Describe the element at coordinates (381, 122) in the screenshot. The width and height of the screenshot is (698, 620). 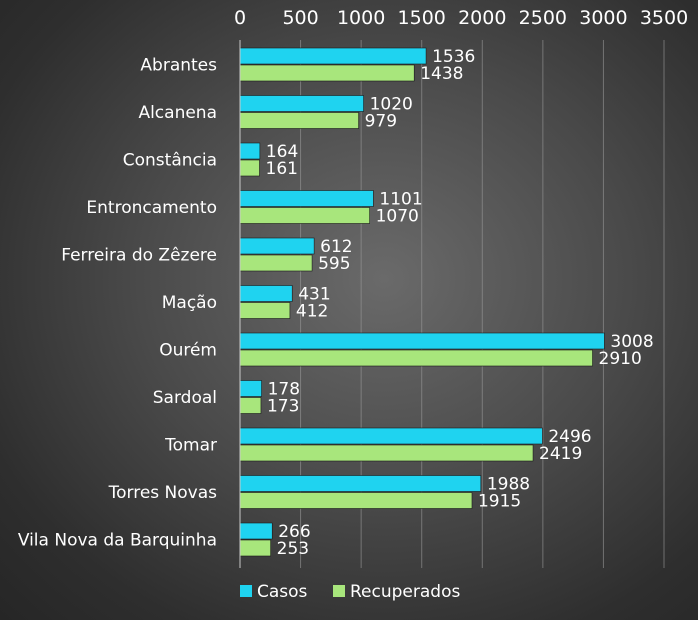
I see `data-label: 979` at that location.